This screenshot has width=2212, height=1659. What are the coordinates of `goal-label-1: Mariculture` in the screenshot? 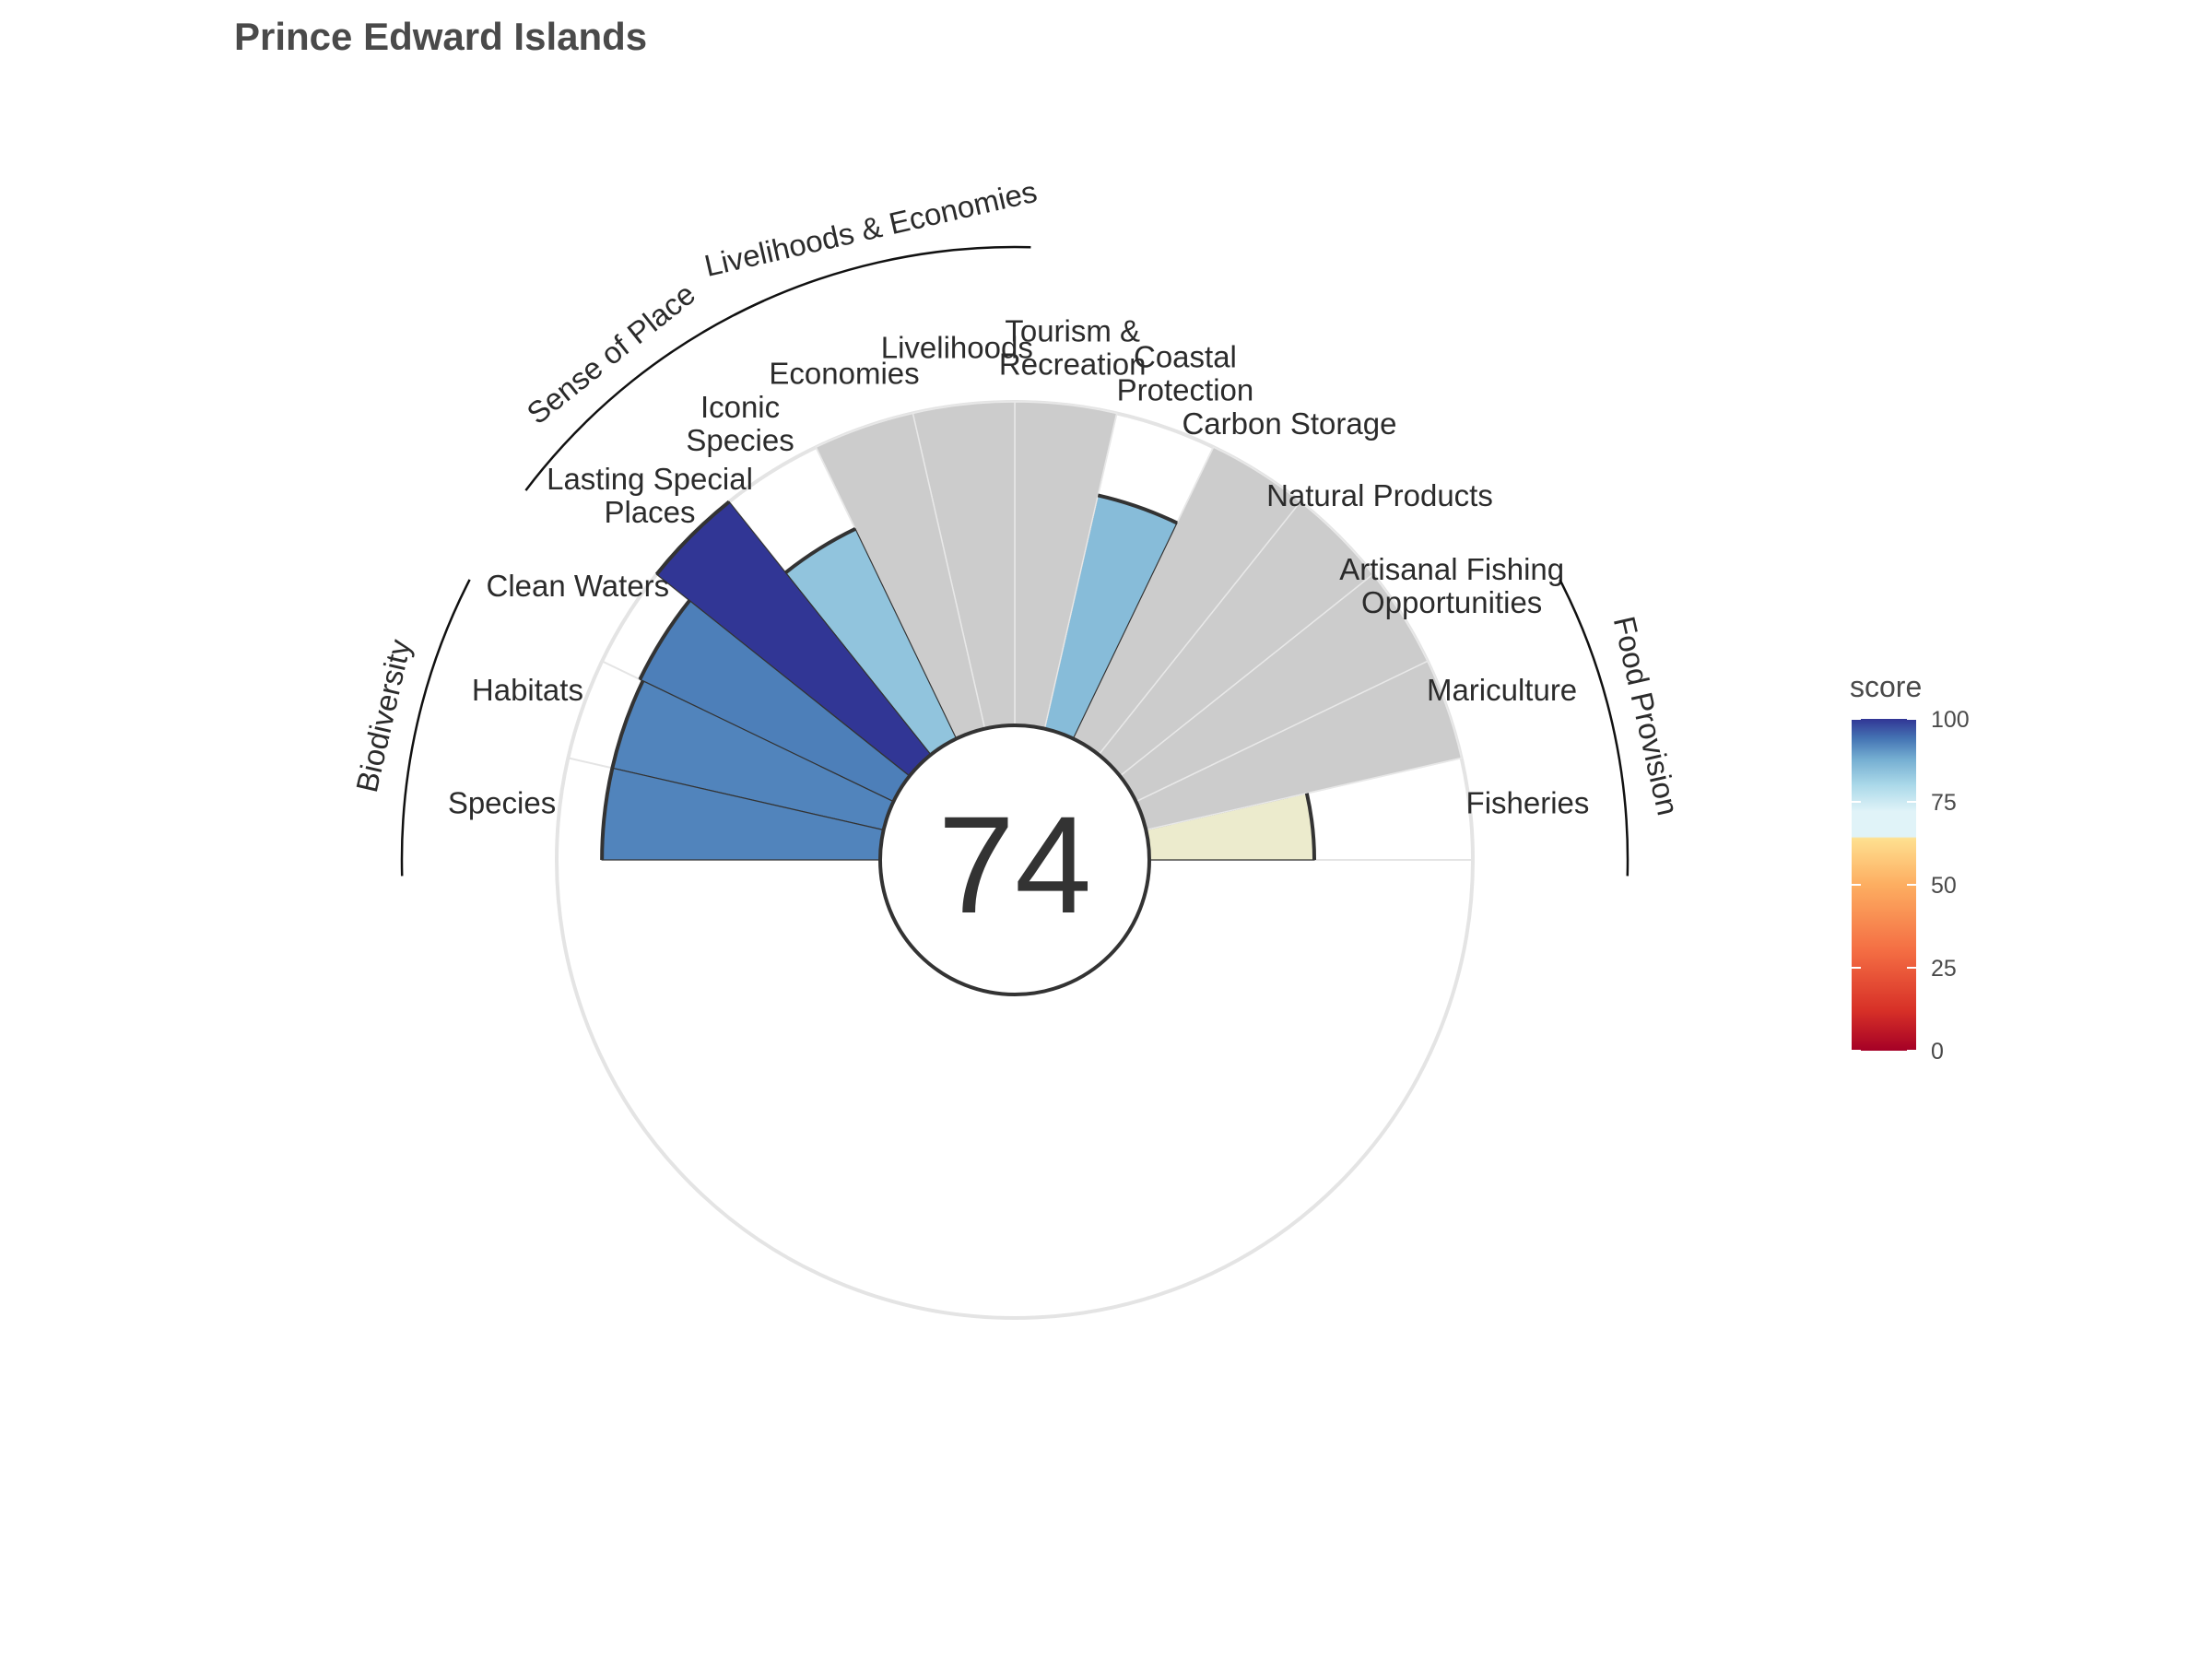 It's located at (1502, 690).